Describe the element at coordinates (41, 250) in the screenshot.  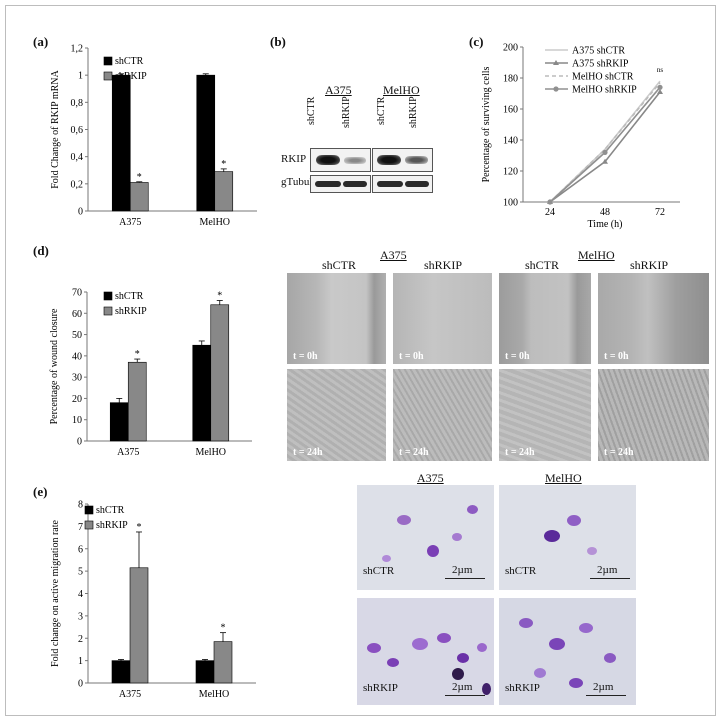
I see `panel-d-label: (d)` at that location.